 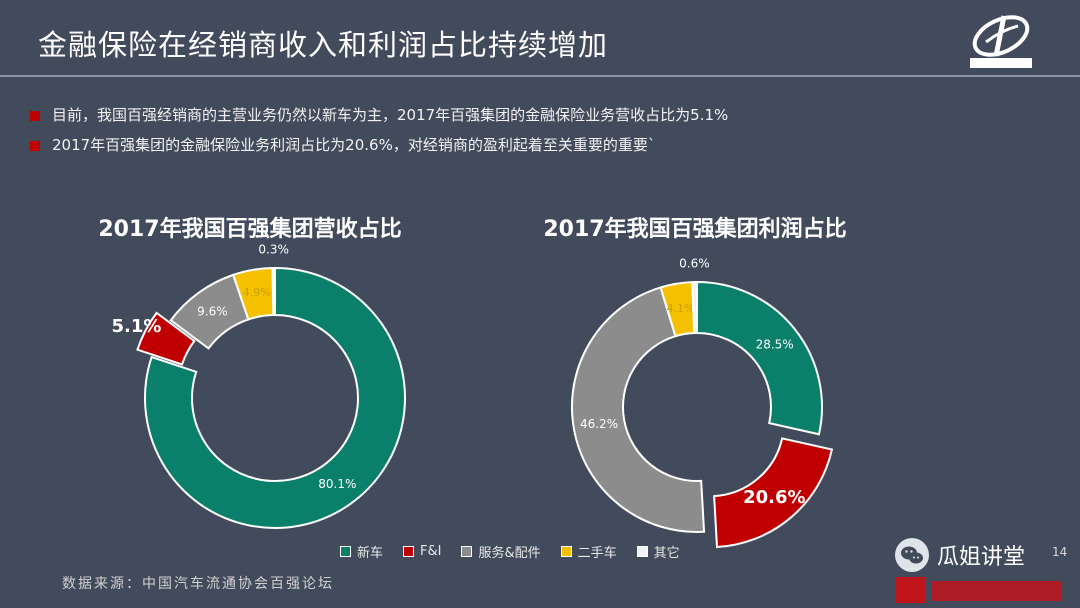 I want to click on data-label-fi-chart1: 5.1%, so click(x=136, y=326).